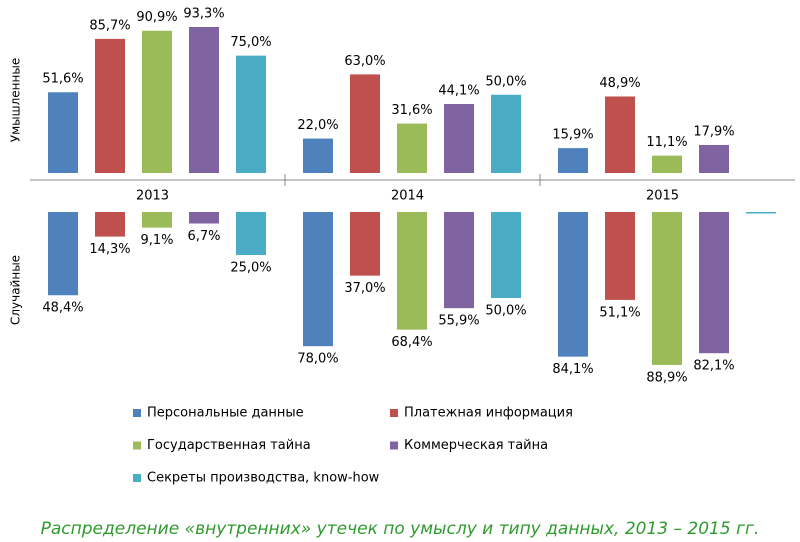  What do you see at coordinates (713, 366) in the screenshot?
I see `data-label: 82,1%` at bounding box center [713, 366].